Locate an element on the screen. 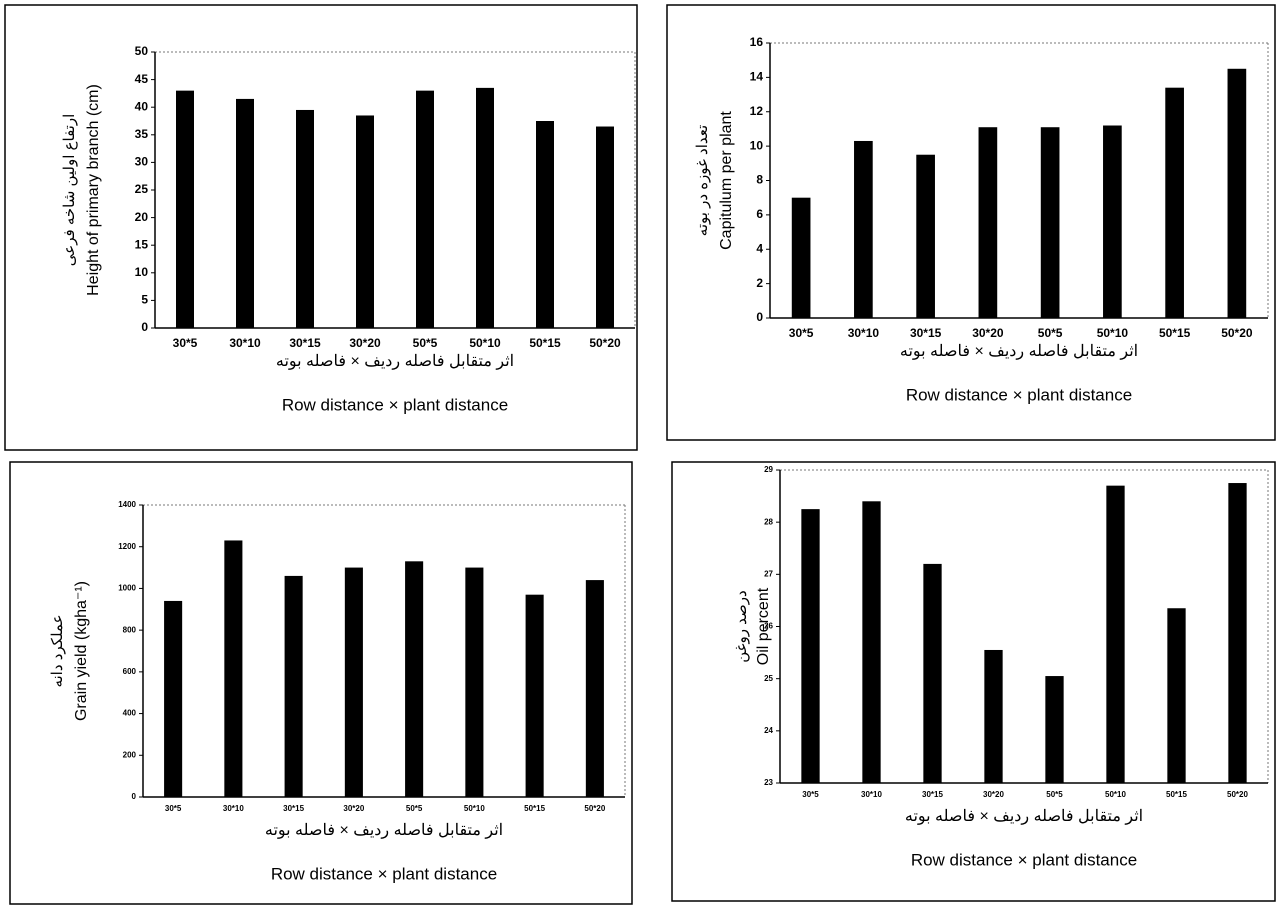  y-tick-label: 800 is located at coordinates (130, 629).